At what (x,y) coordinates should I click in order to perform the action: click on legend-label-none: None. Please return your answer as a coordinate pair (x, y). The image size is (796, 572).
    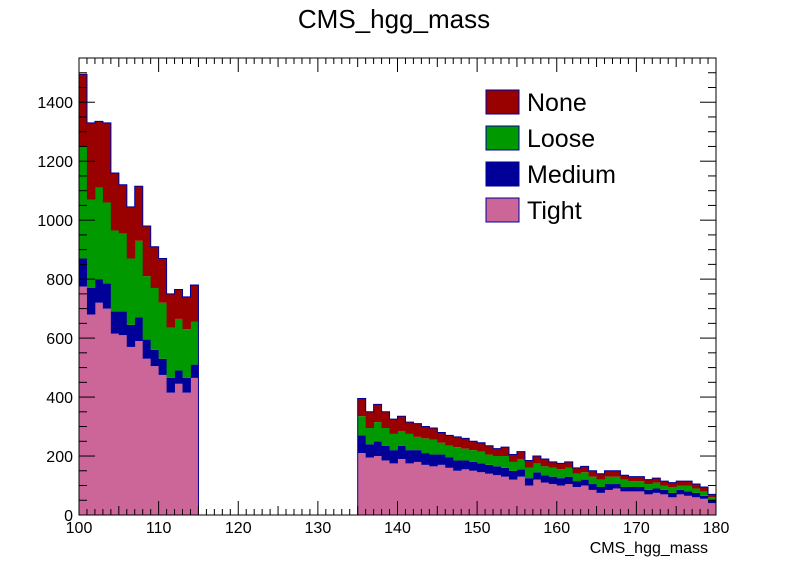
    Looking at the image, I should click on (557, 103).